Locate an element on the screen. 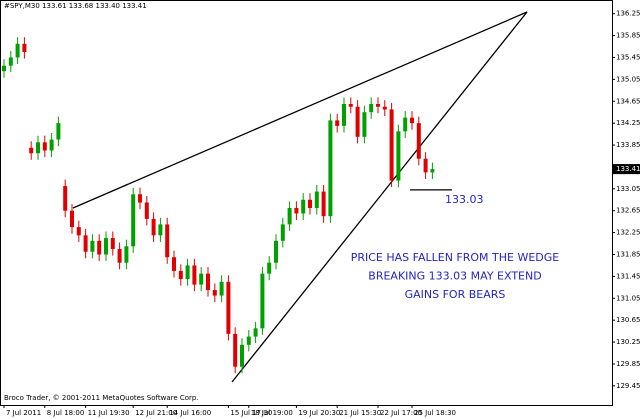  annotation: PRICE HAS FALLEN FROM THE WEDGE is located at coordinates (455, 257).